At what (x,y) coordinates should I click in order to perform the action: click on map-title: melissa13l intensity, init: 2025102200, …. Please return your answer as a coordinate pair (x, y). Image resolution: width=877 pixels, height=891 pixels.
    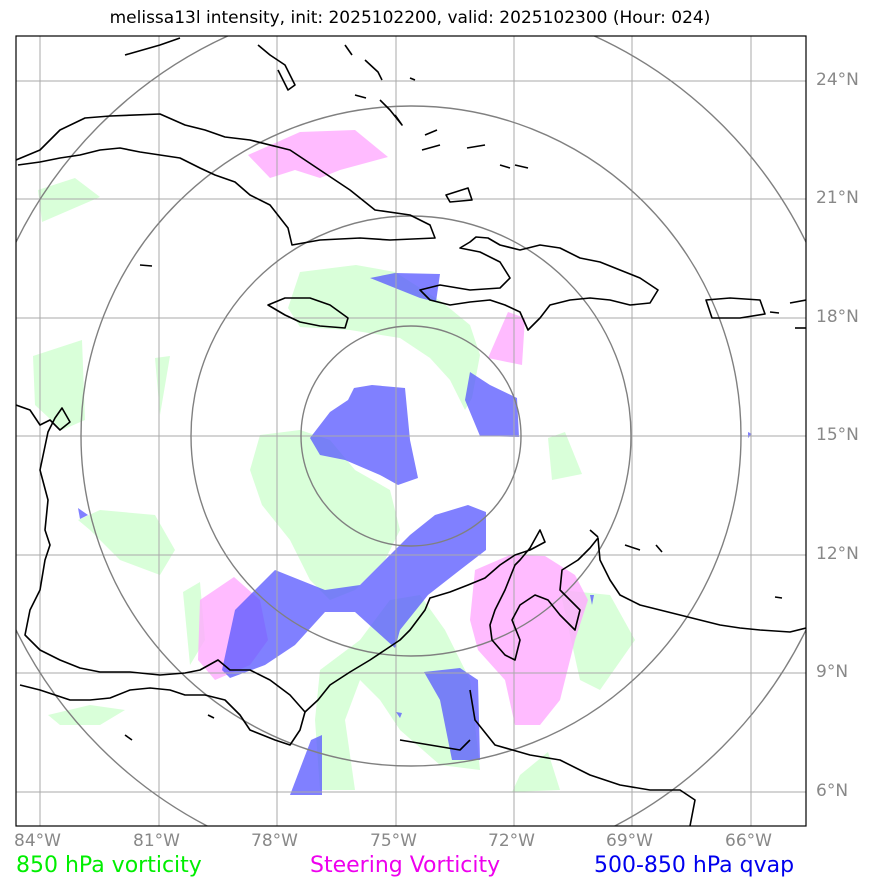
    Looking at the image, I should click on (410, 18).